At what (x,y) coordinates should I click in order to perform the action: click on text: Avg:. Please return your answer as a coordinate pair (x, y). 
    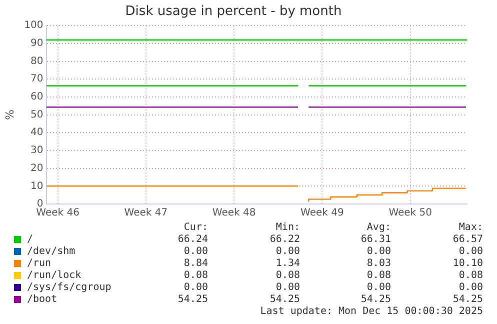
    Looking at the image, I should click on (378, 227).